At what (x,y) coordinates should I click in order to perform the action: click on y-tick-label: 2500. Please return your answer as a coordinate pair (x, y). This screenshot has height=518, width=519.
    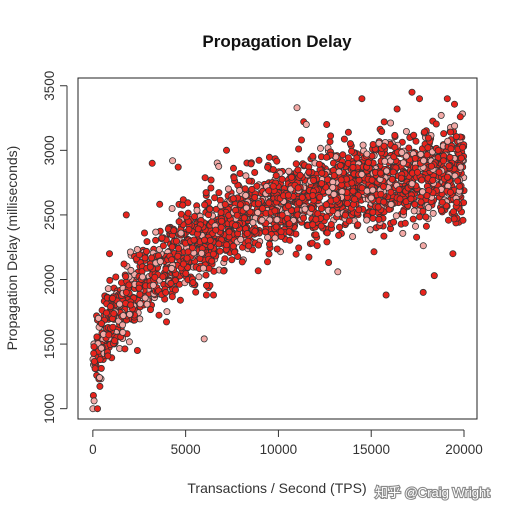
    Looking at the image, I should click on (49, 215).